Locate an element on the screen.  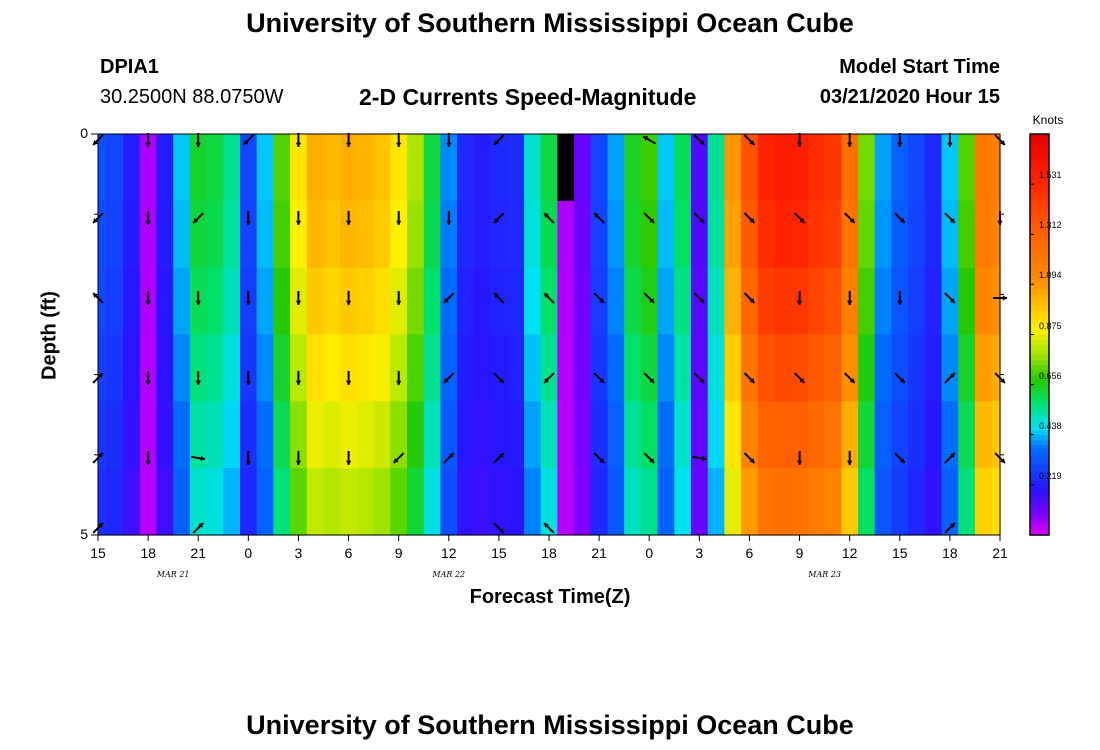
x-tick-label: 12 is located at coordinates (849, 553).